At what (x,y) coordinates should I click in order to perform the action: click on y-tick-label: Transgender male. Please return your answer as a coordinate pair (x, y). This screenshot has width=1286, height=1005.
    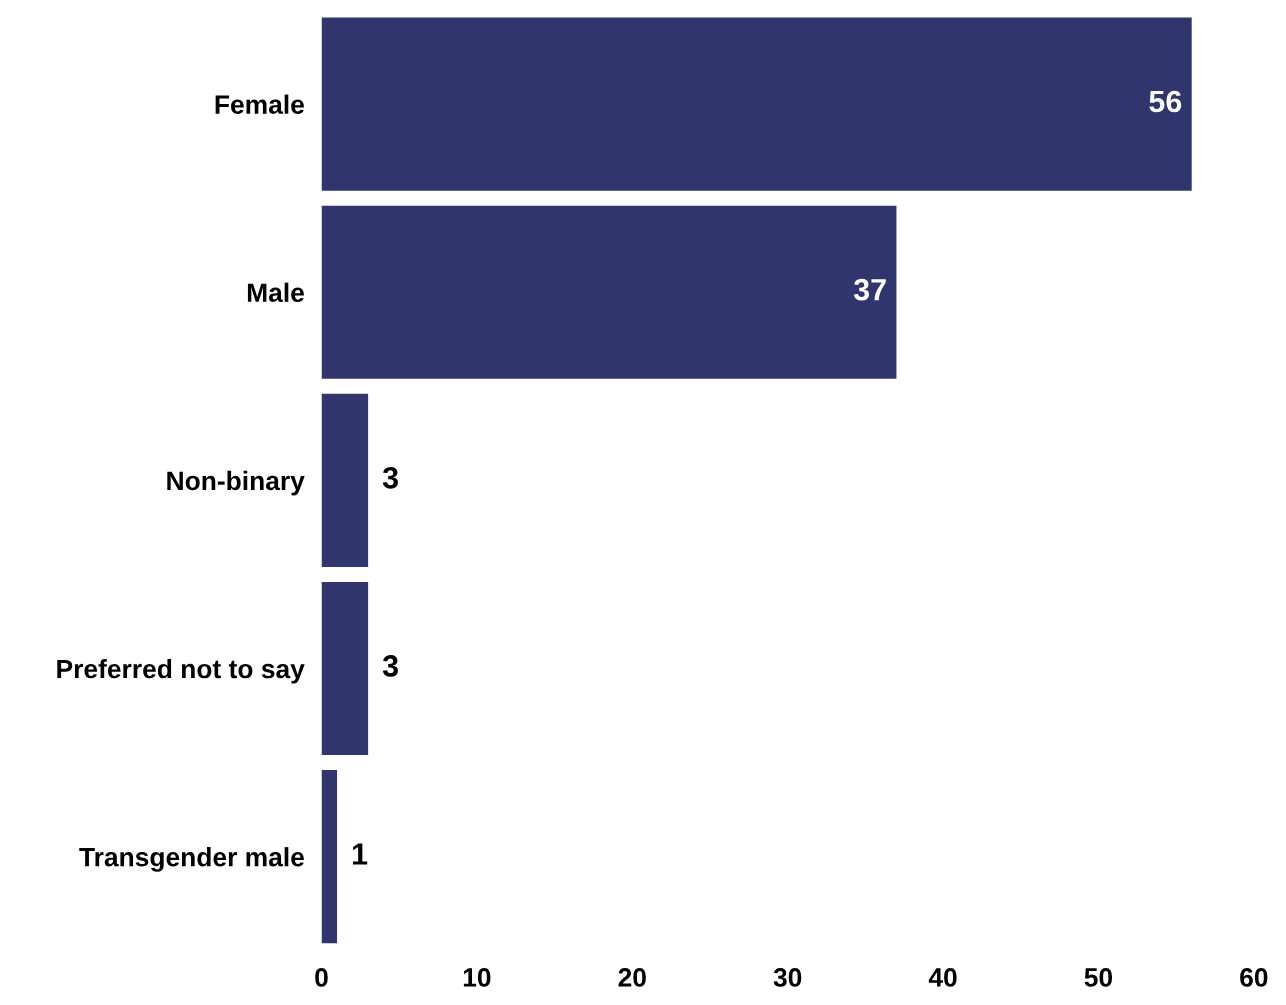
    Looking at the image, I should click on (191, 859).